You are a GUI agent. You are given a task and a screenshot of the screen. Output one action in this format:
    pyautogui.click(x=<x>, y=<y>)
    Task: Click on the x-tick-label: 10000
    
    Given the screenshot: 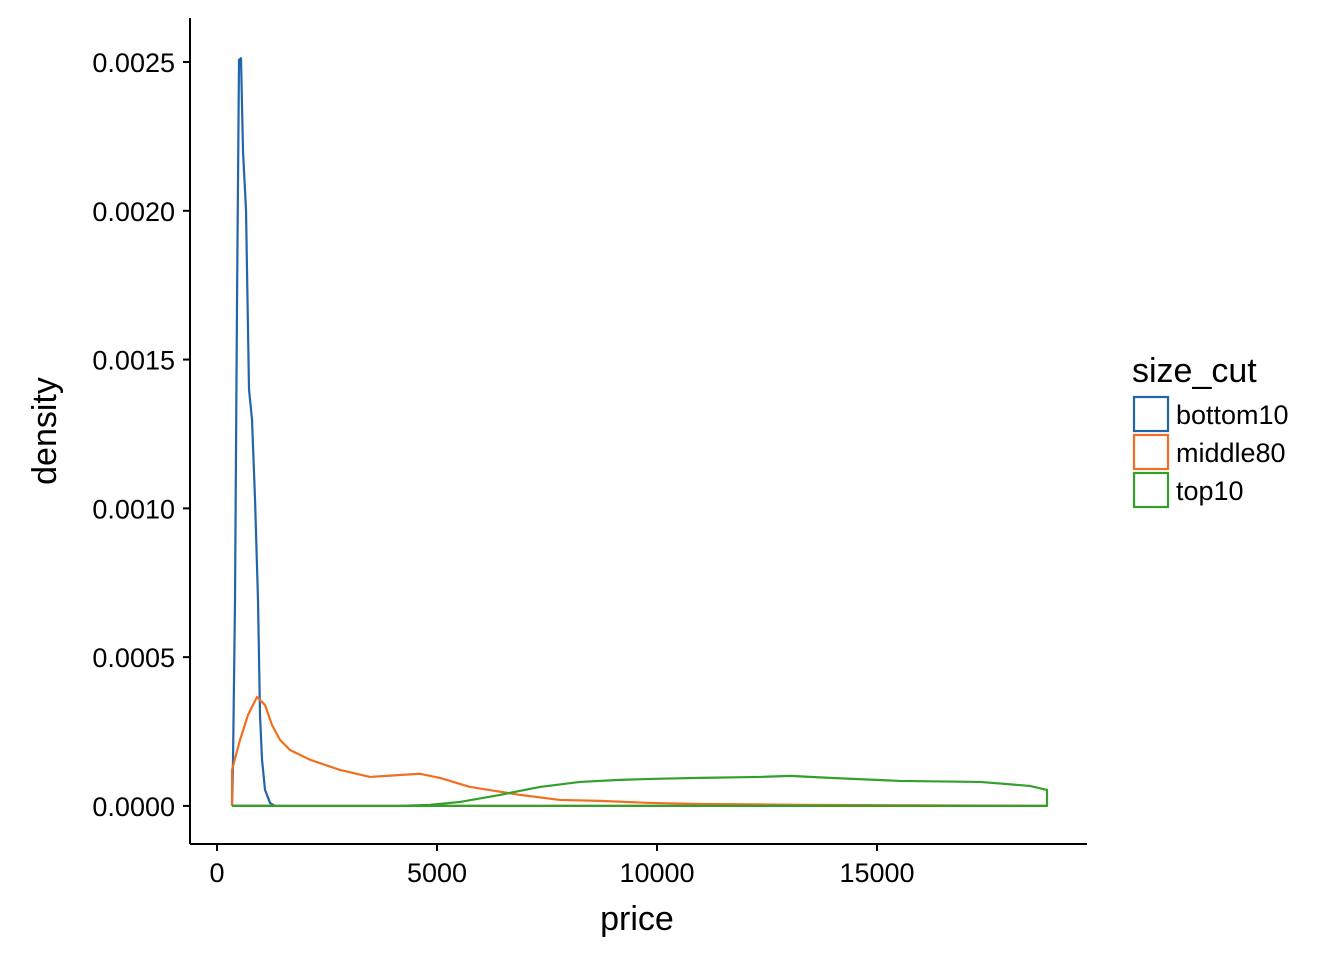 What is the action you would take?
    pyautogui.click(x=656, y=873)
    